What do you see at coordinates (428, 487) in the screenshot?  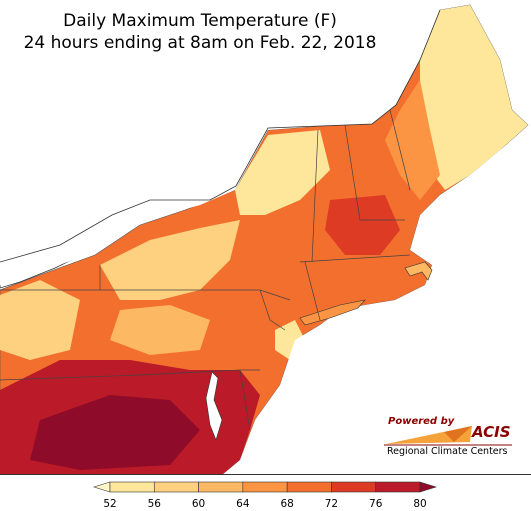 I see `legend-arrow-high` at bounding box center [428, 487].